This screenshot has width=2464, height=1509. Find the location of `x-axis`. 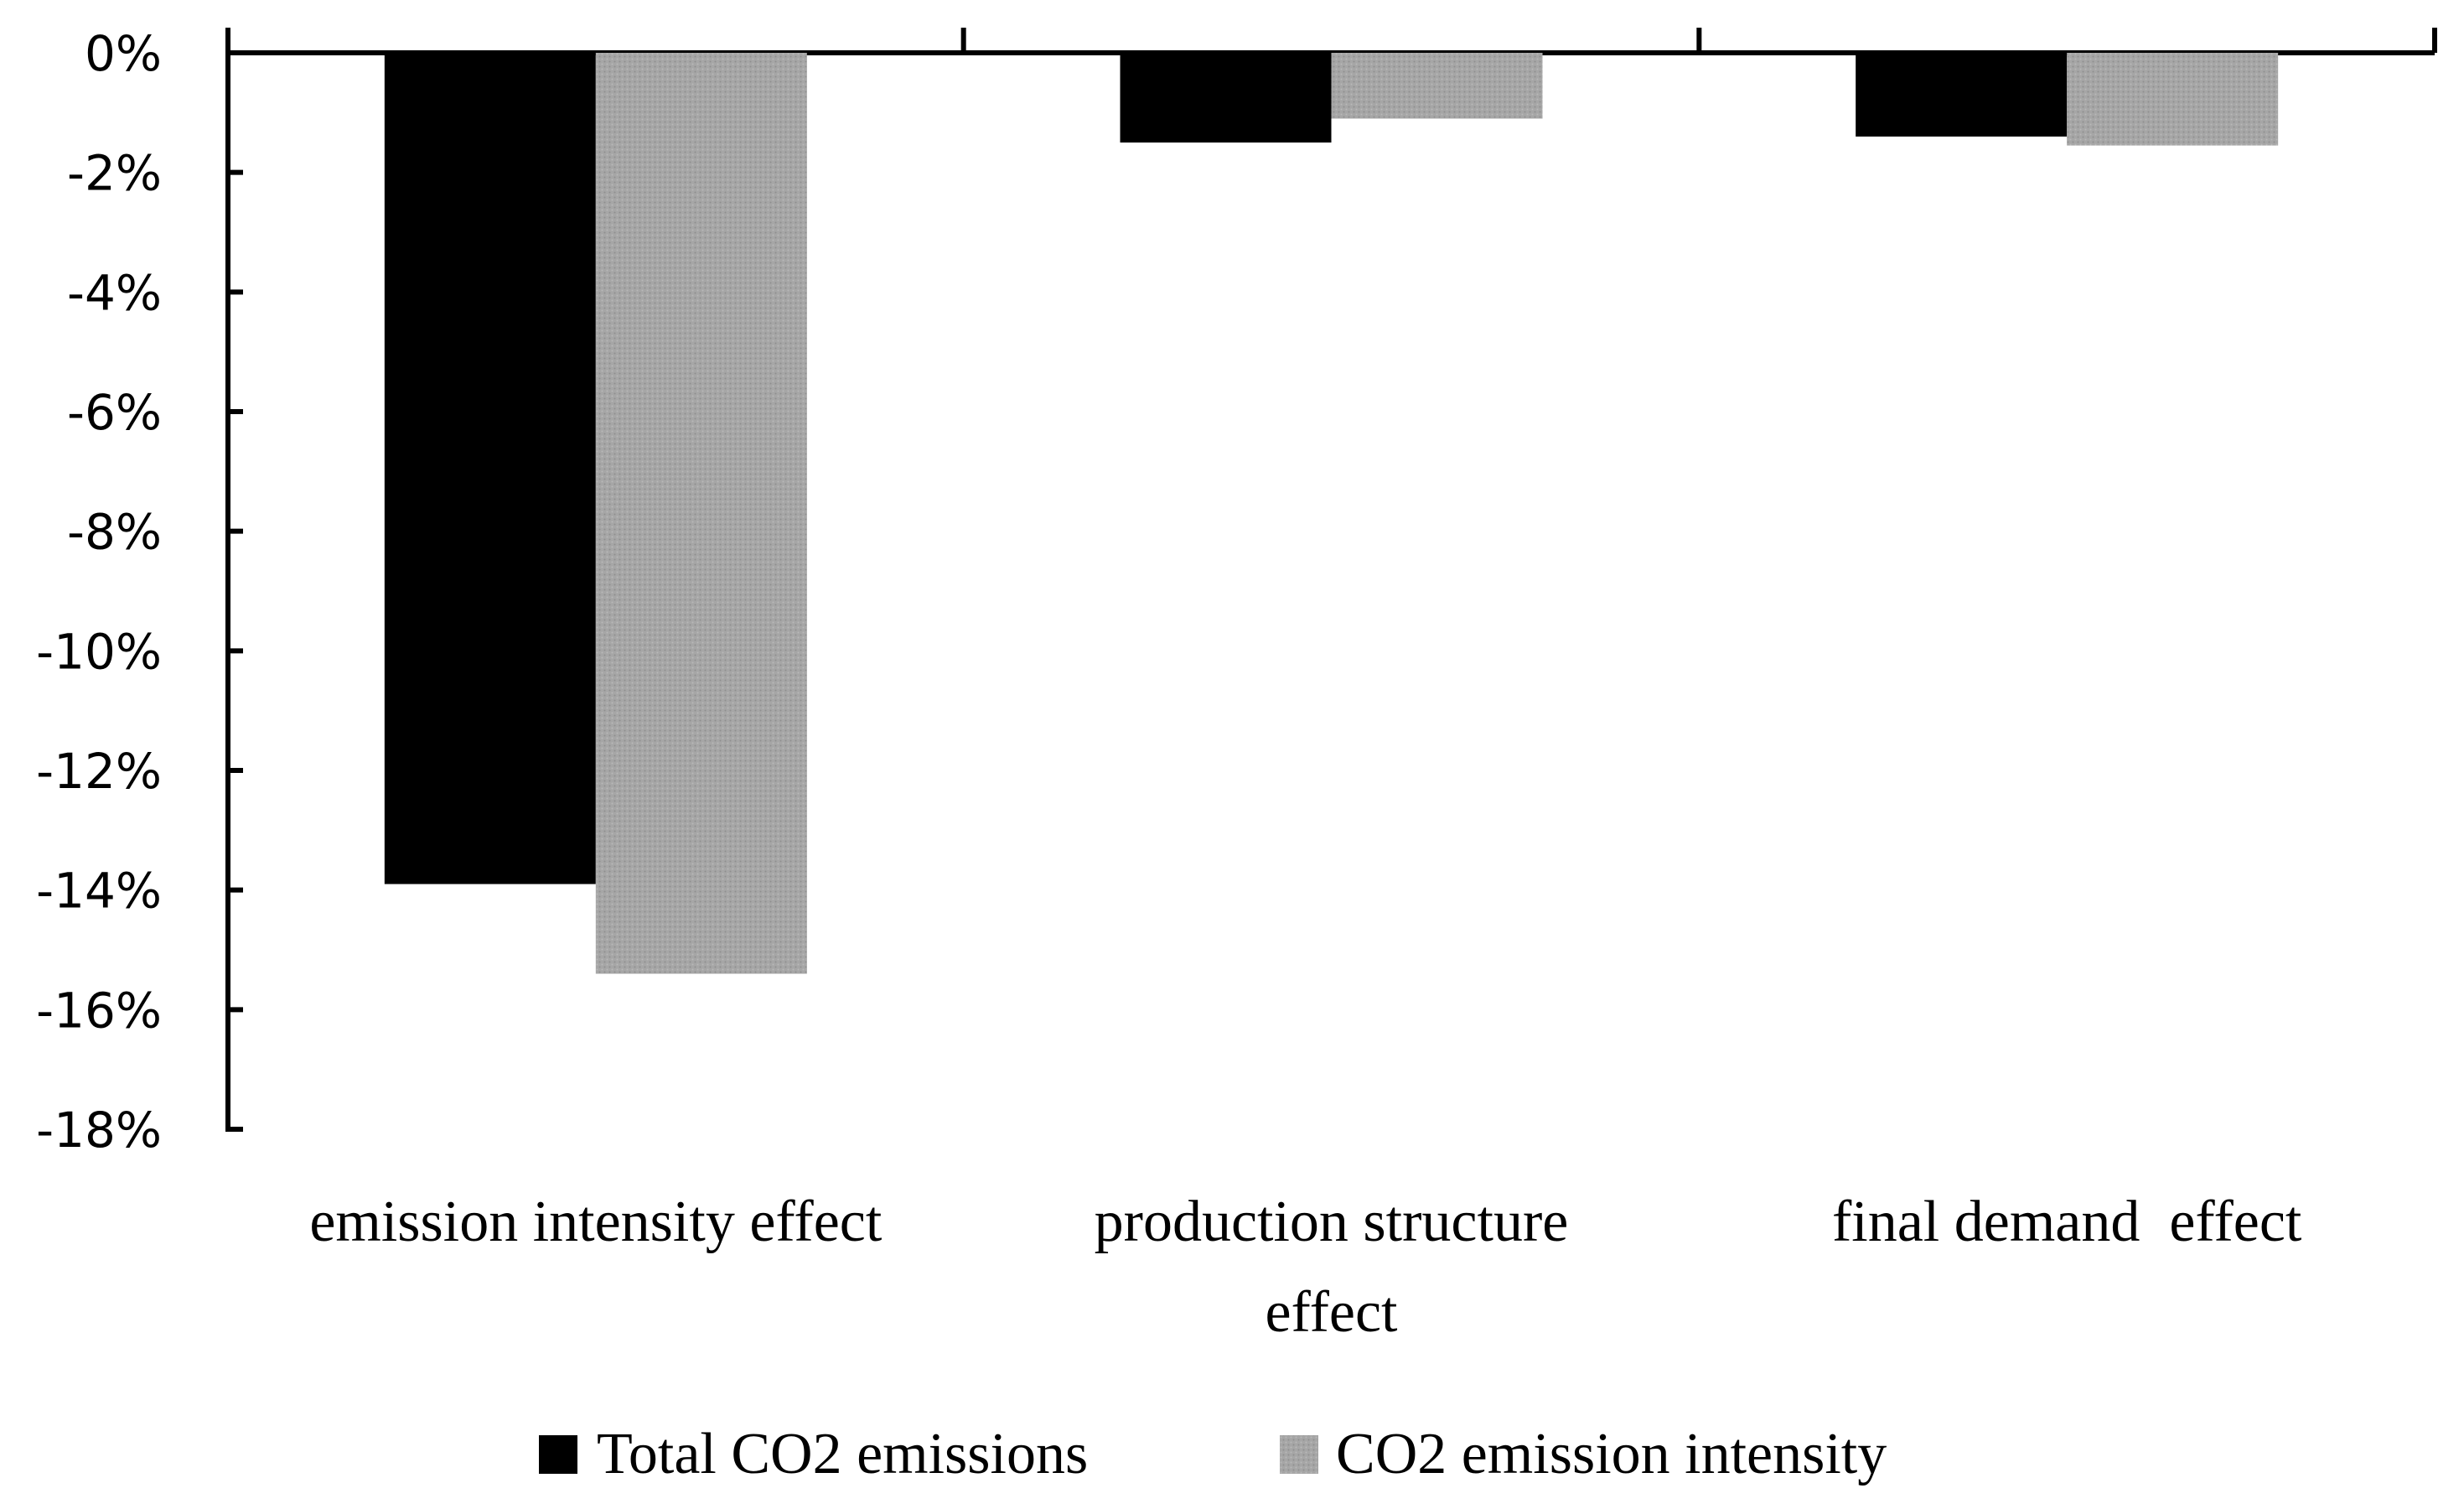

x-axis is located at coordinates (1332, 41).